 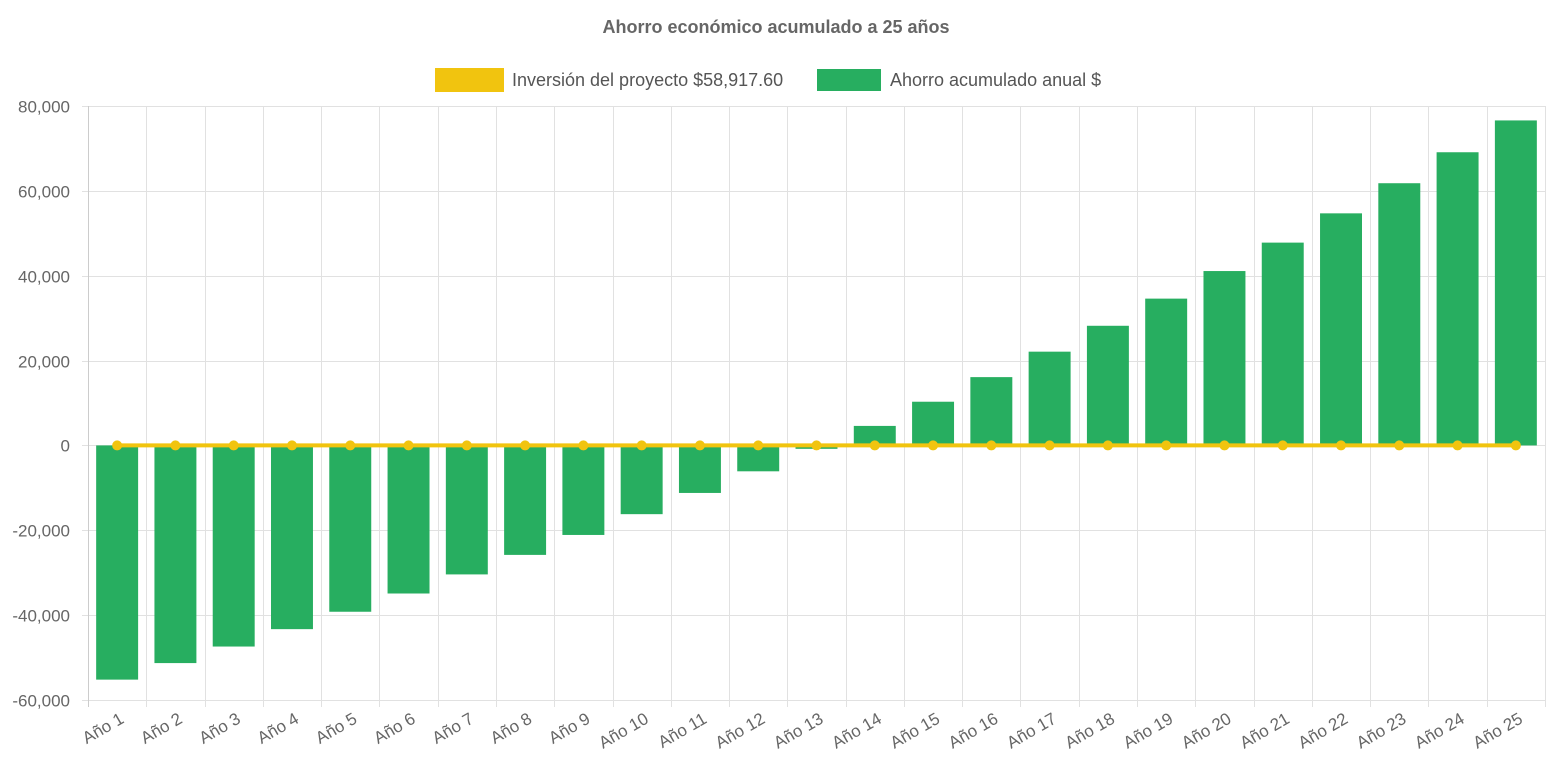 What do you see at coordinates (775, 27) in the screenshot?
I see `chart-title: Ahorro económico acumulado a 25 años` at bounding box center [775, 27].